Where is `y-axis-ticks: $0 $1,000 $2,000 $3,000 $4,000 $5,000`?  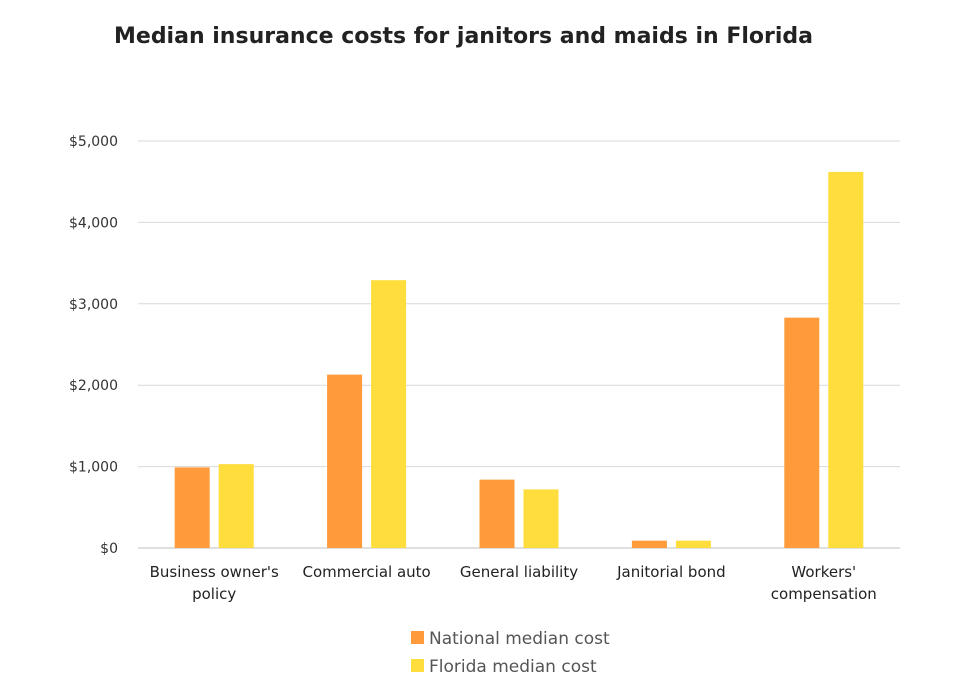
y-axis-ticks: $0 $1,000 $2,000 $3,000 $4,000 $5,000 is located at coordinates (93, 345).